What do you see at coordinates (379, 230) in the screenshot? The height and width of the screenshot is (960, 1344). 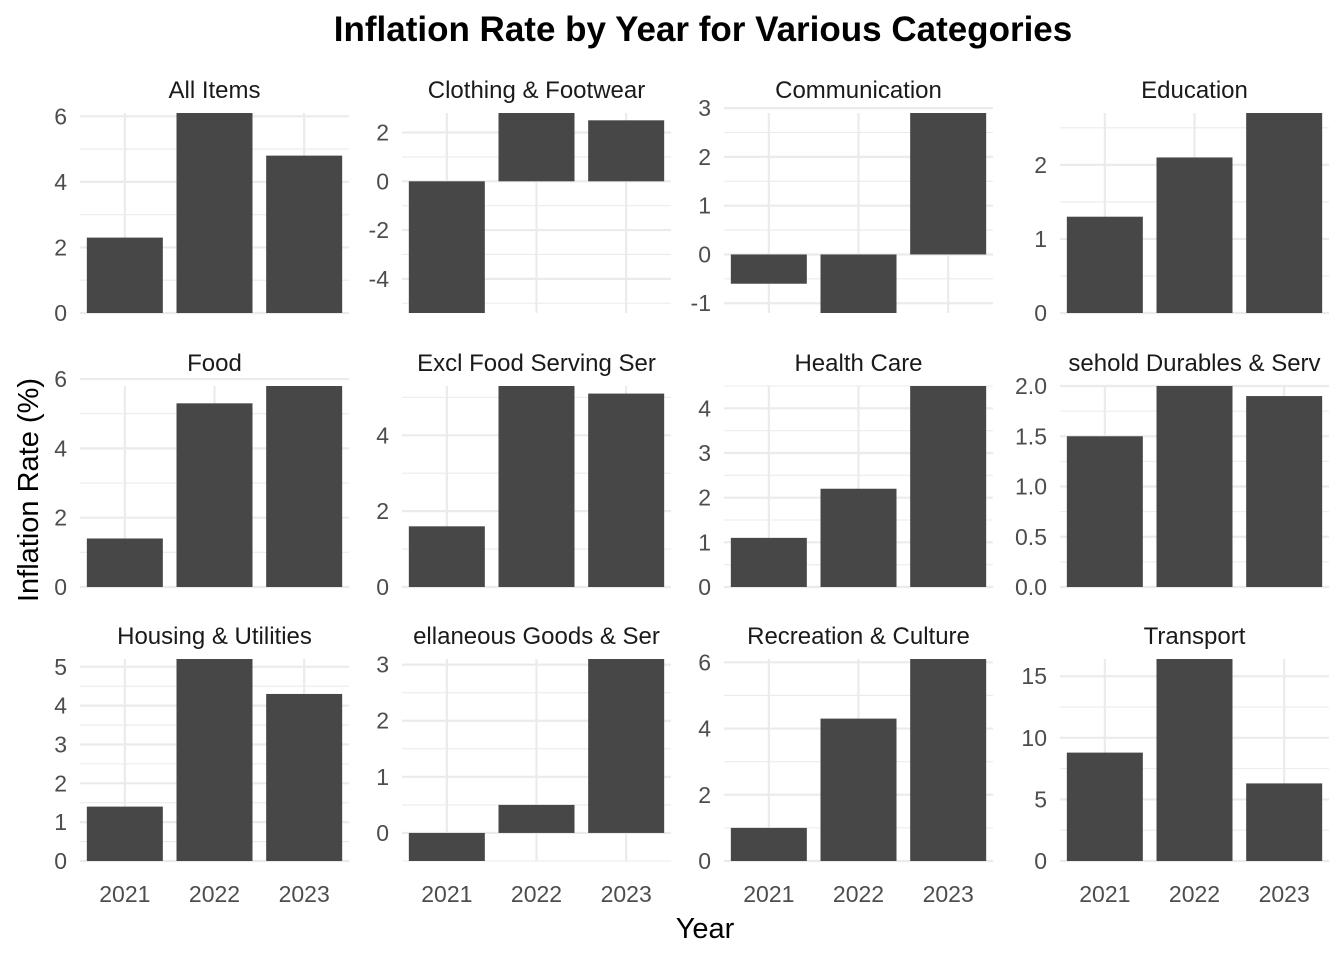 I see `y-tick-label: -2` at bounding box center [379, 230].